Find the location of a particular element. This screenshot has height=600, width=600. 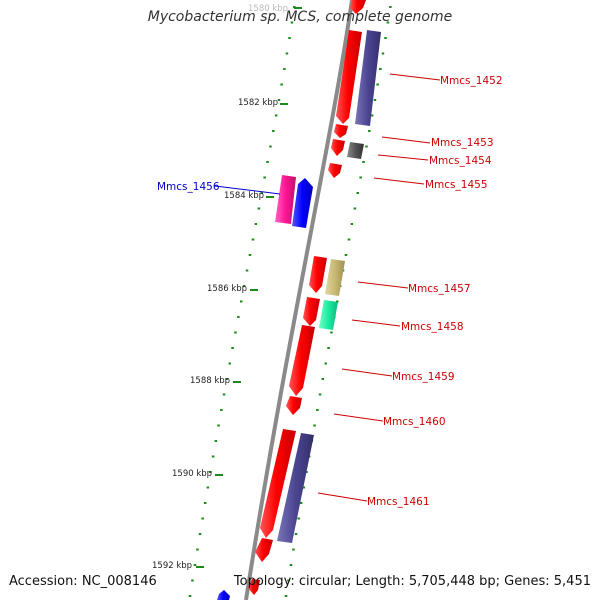

gene-label-mmcs-1455: Mmcs_1455 is located at coordinates (456, 185).